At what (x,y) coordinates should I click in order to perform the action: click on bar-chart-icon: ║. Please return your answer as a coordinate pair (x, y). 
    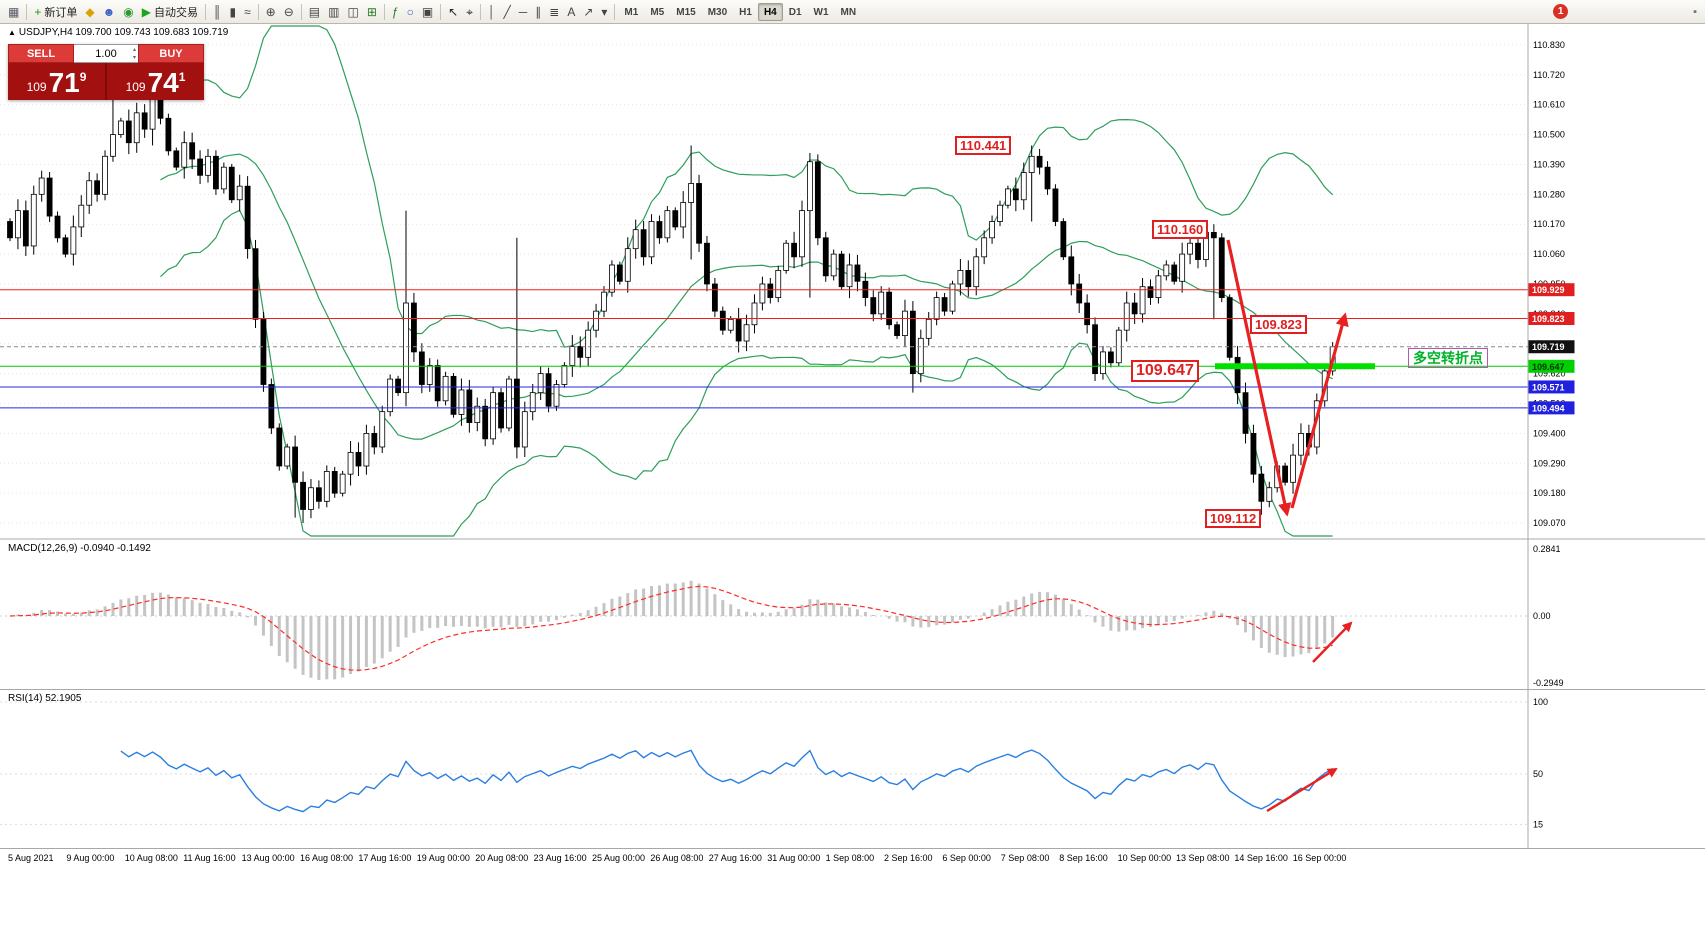
    Looking at the image, I should click on (217, 12).